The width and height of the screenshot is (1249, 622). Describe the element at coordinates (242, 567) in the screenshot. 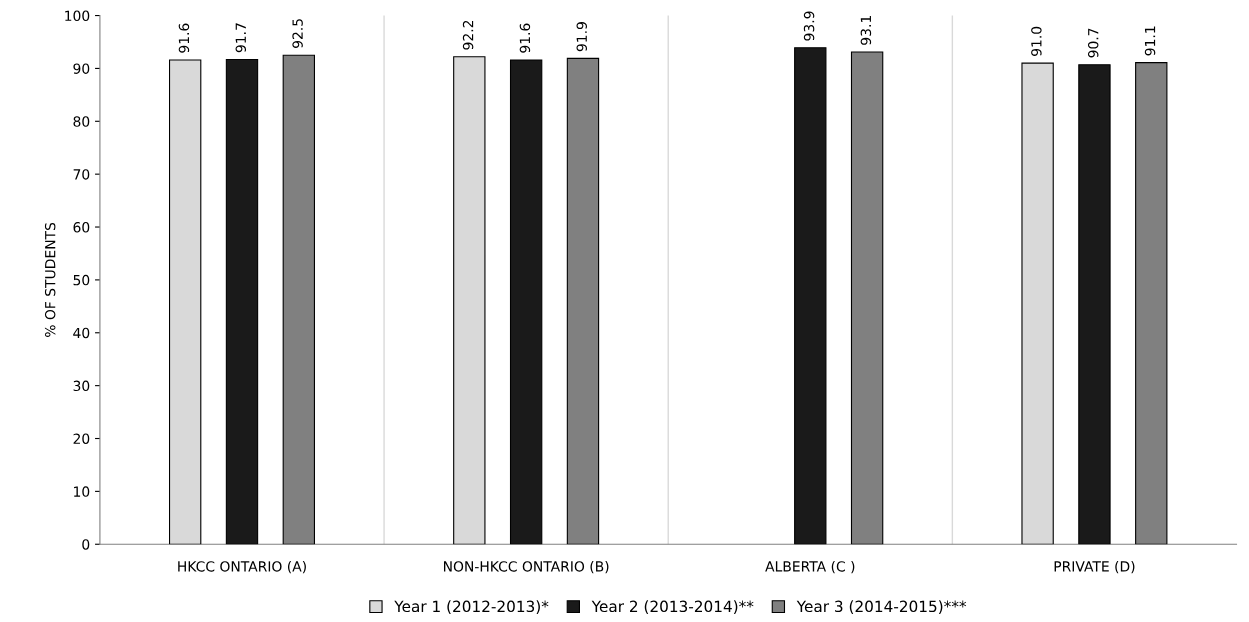

I see `x-tick-label: HKCC ONTARIO (A)` at that location.